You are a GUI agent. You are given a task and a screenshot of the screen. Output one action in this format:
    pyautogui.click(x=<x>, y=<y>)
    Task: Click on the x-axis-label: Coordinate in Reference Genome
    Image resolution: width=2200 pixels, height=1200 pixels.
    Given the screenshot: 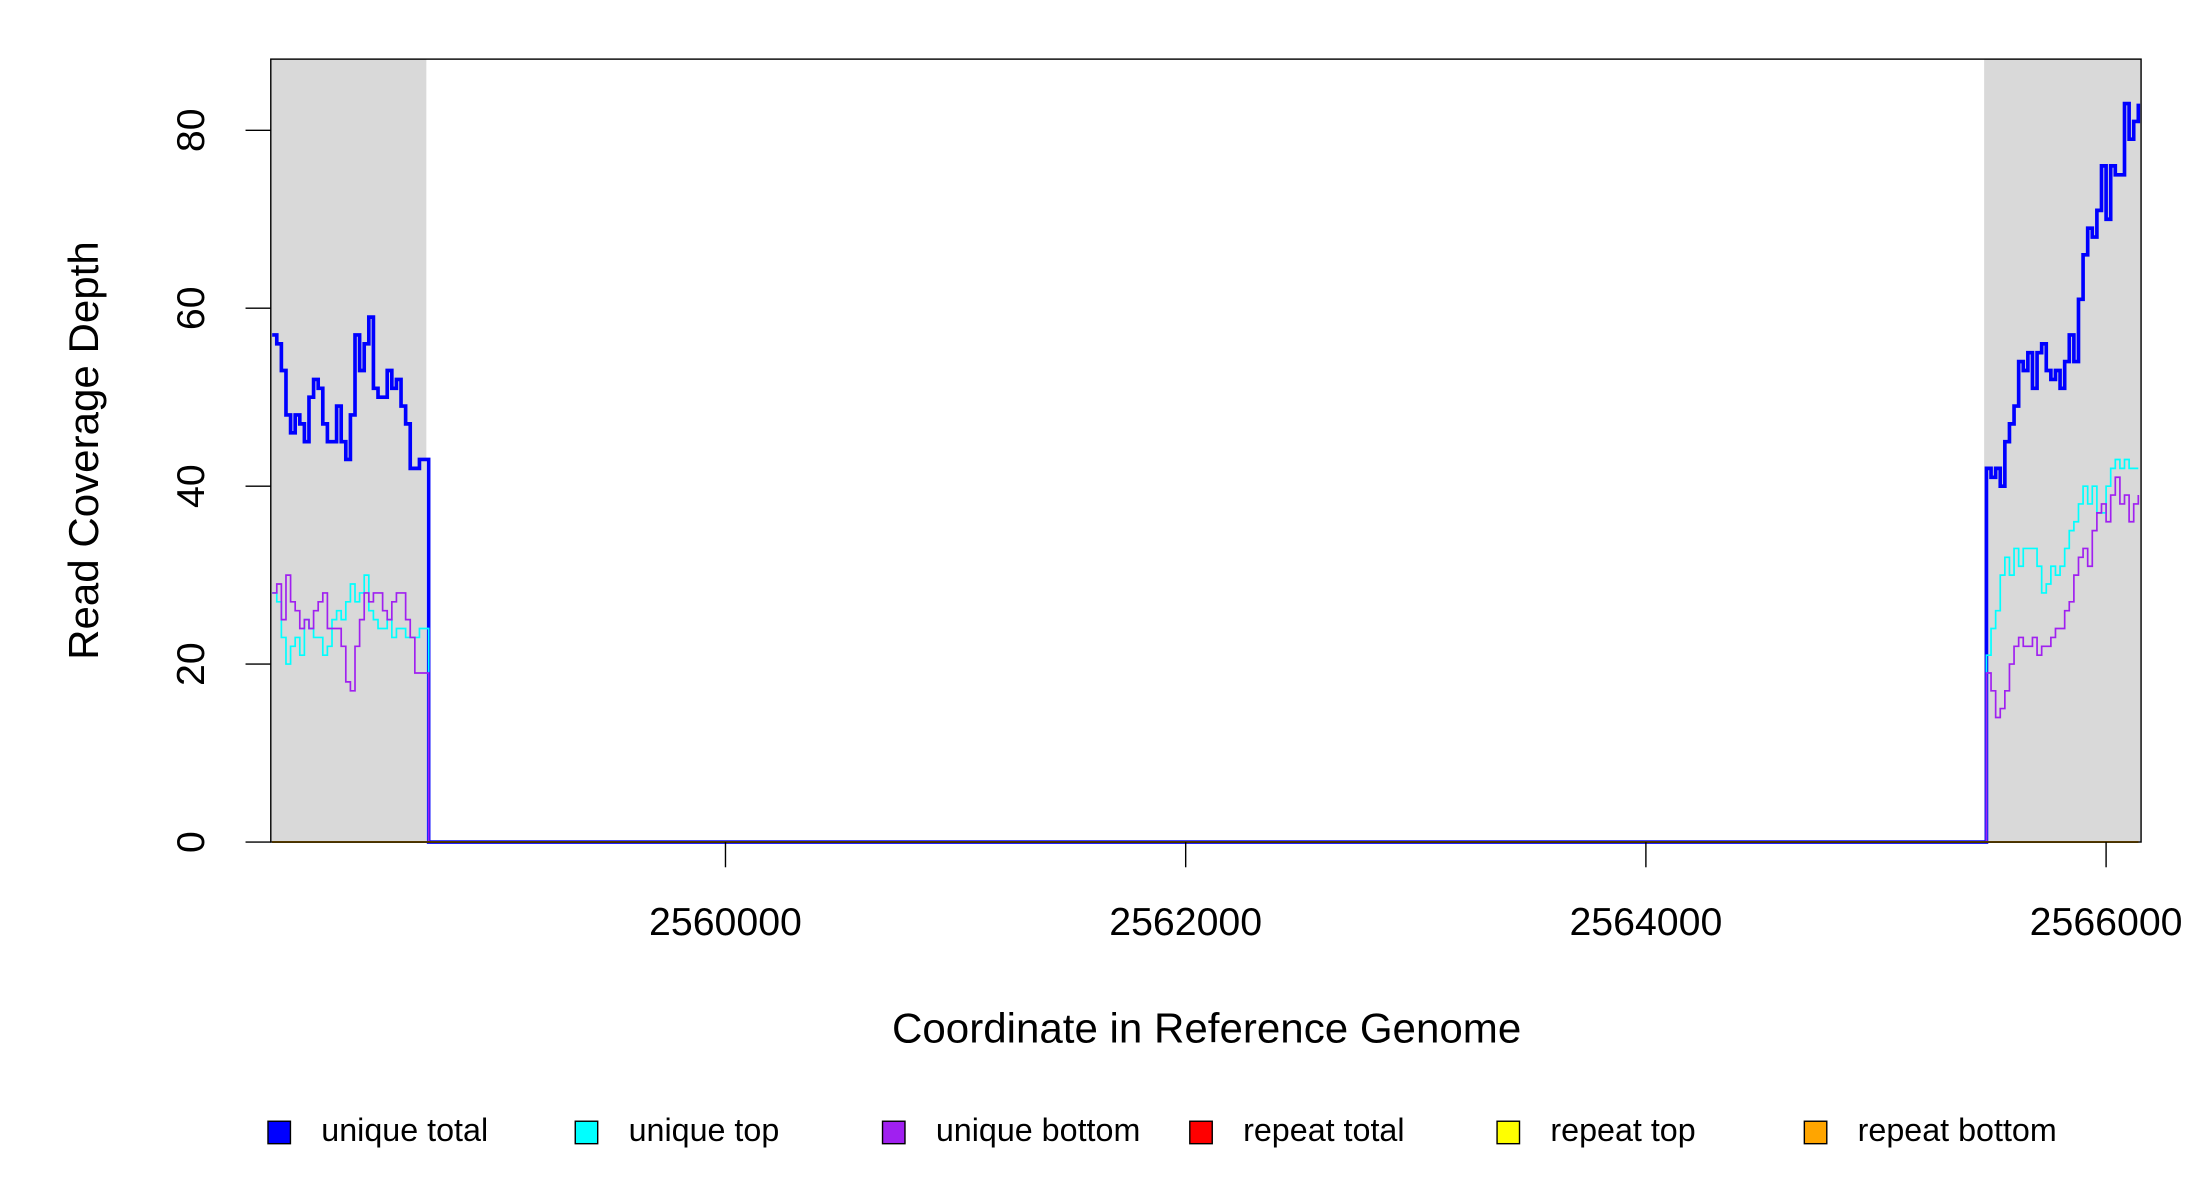 What is the action you would take?
    pyautogui.click(x=1206, y=1028)
    